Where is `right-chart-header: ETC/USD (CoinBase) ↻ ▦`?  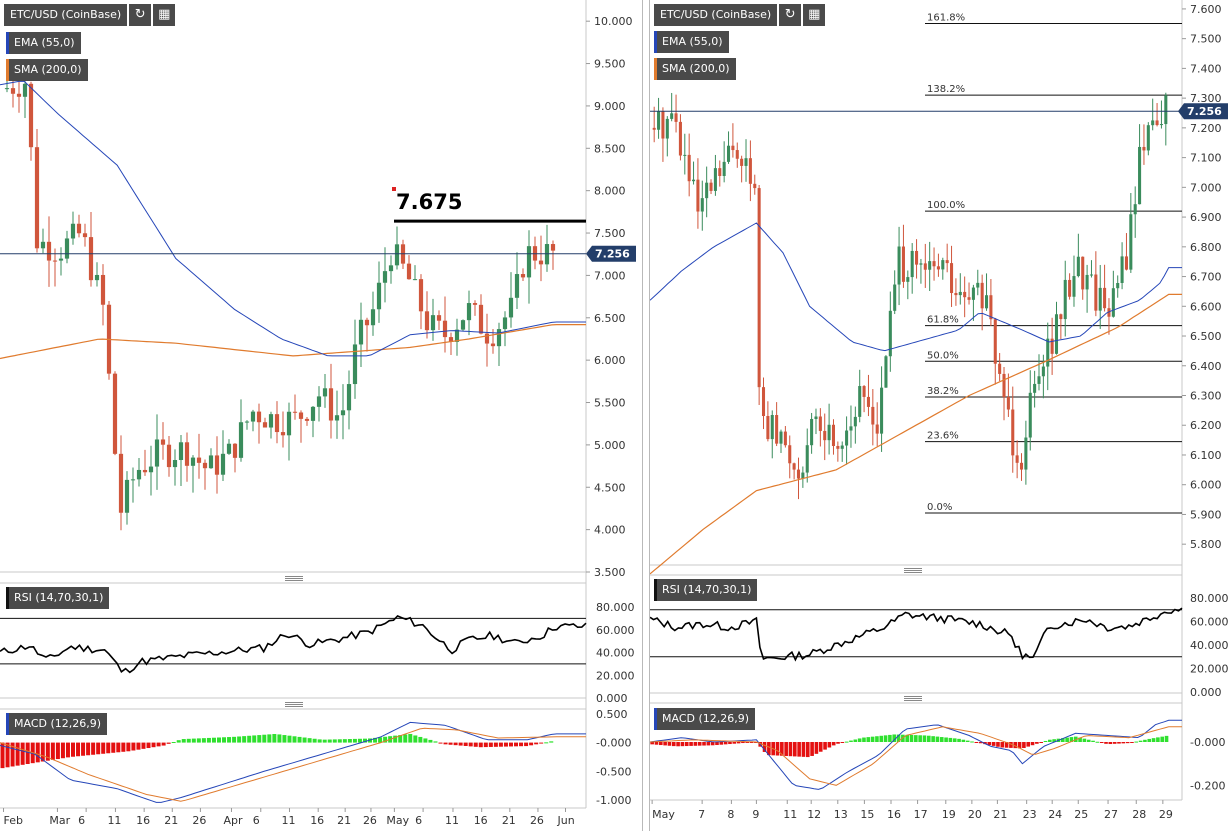
right-chart-header: ETC/USD (CoinBase) ↻ ▦ is located at coordinates (740, 15).